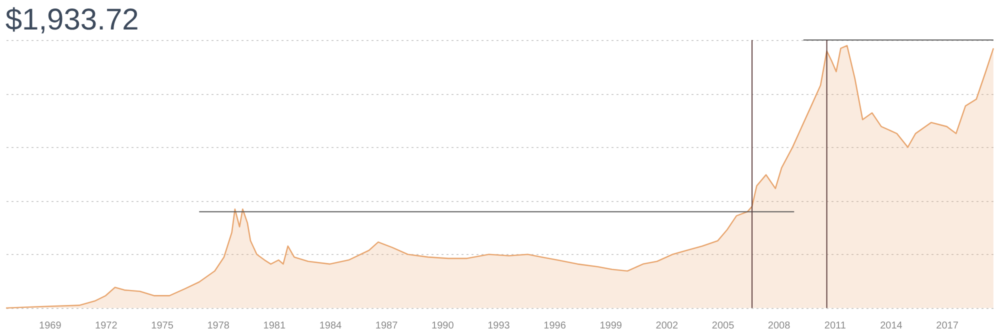 The width and height of the screenshot is (1000, 335). What do you see at coordinates (218, 326) in the screenshot?
I see `x-tick-label: 1978` at bounding box center [218, 326].